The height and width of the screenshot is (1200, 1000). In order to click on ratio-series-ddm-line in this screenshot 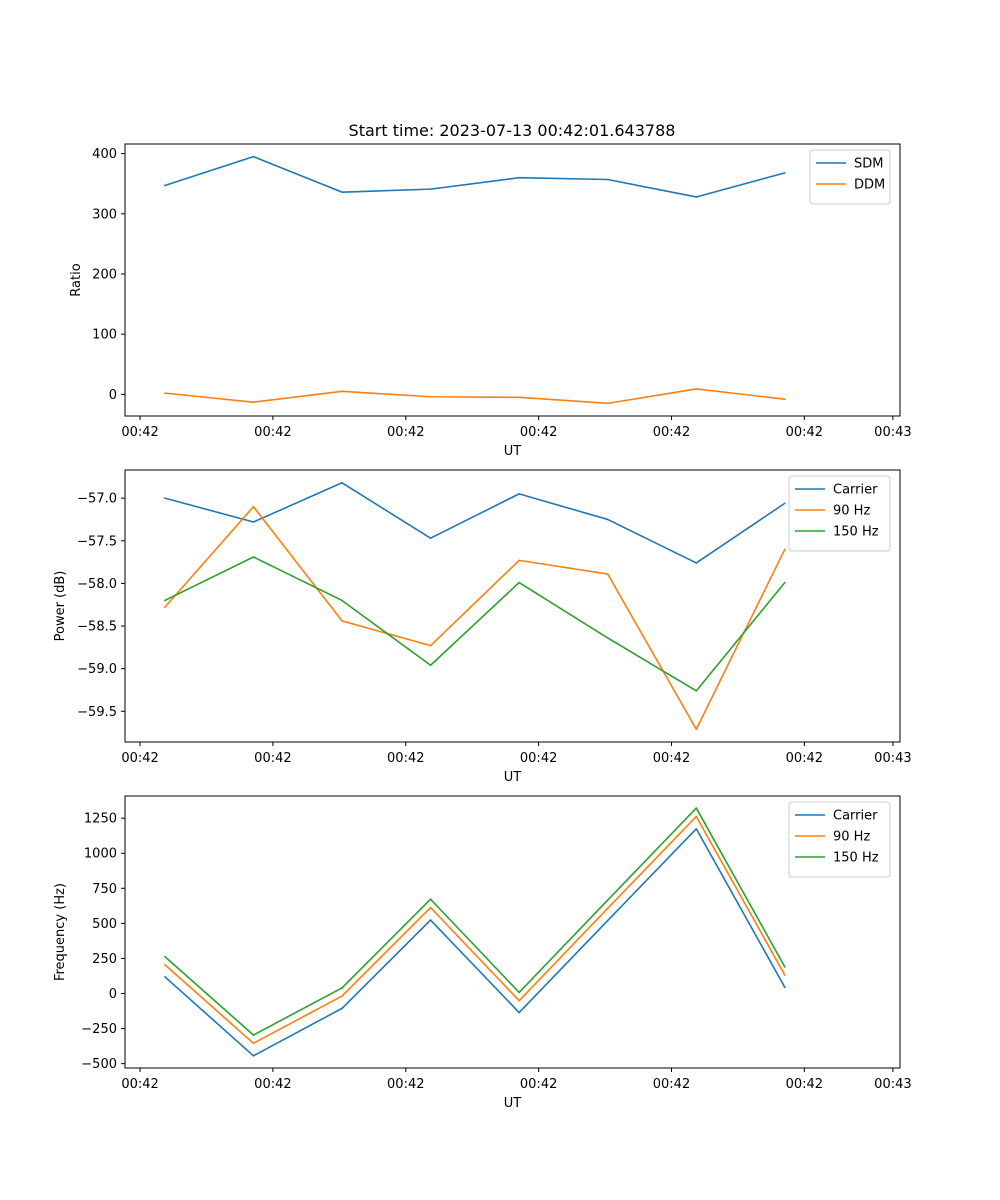, I will do `click(474, 396)`.